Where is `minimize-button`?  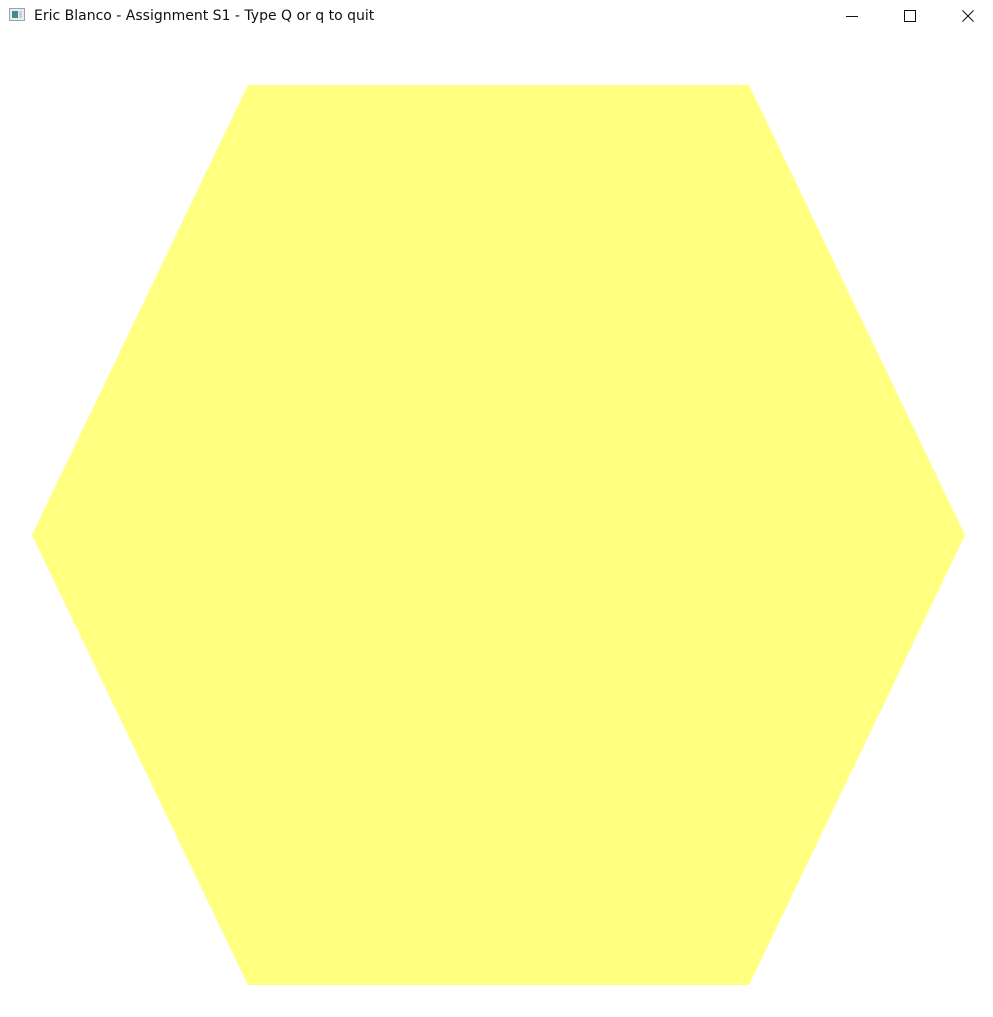 minimize-button is located at coordinates (852, 16).